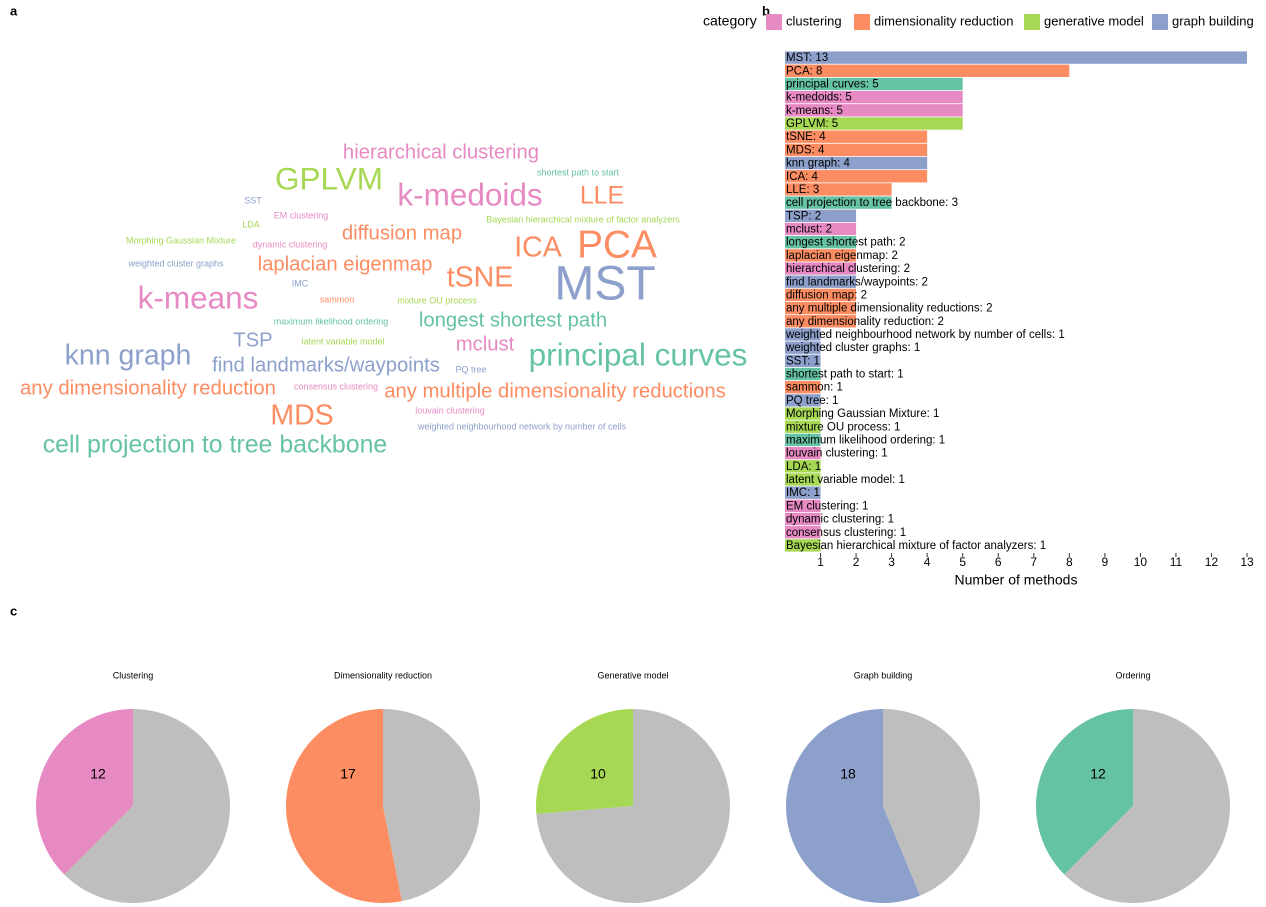 The height and width of the screenshot is (907, 1266). I want to click on word: mixture OU process, so click(437, 300).